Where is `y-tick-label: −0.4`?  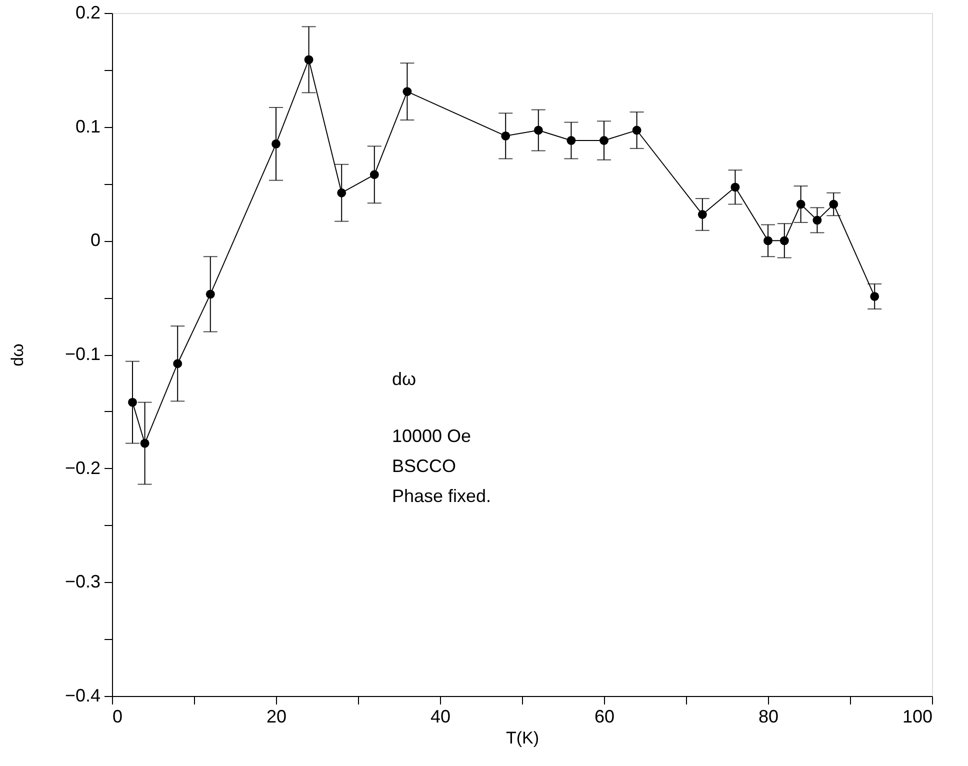
y-tick-label: −0.4 is located at coordinates (82, 696).